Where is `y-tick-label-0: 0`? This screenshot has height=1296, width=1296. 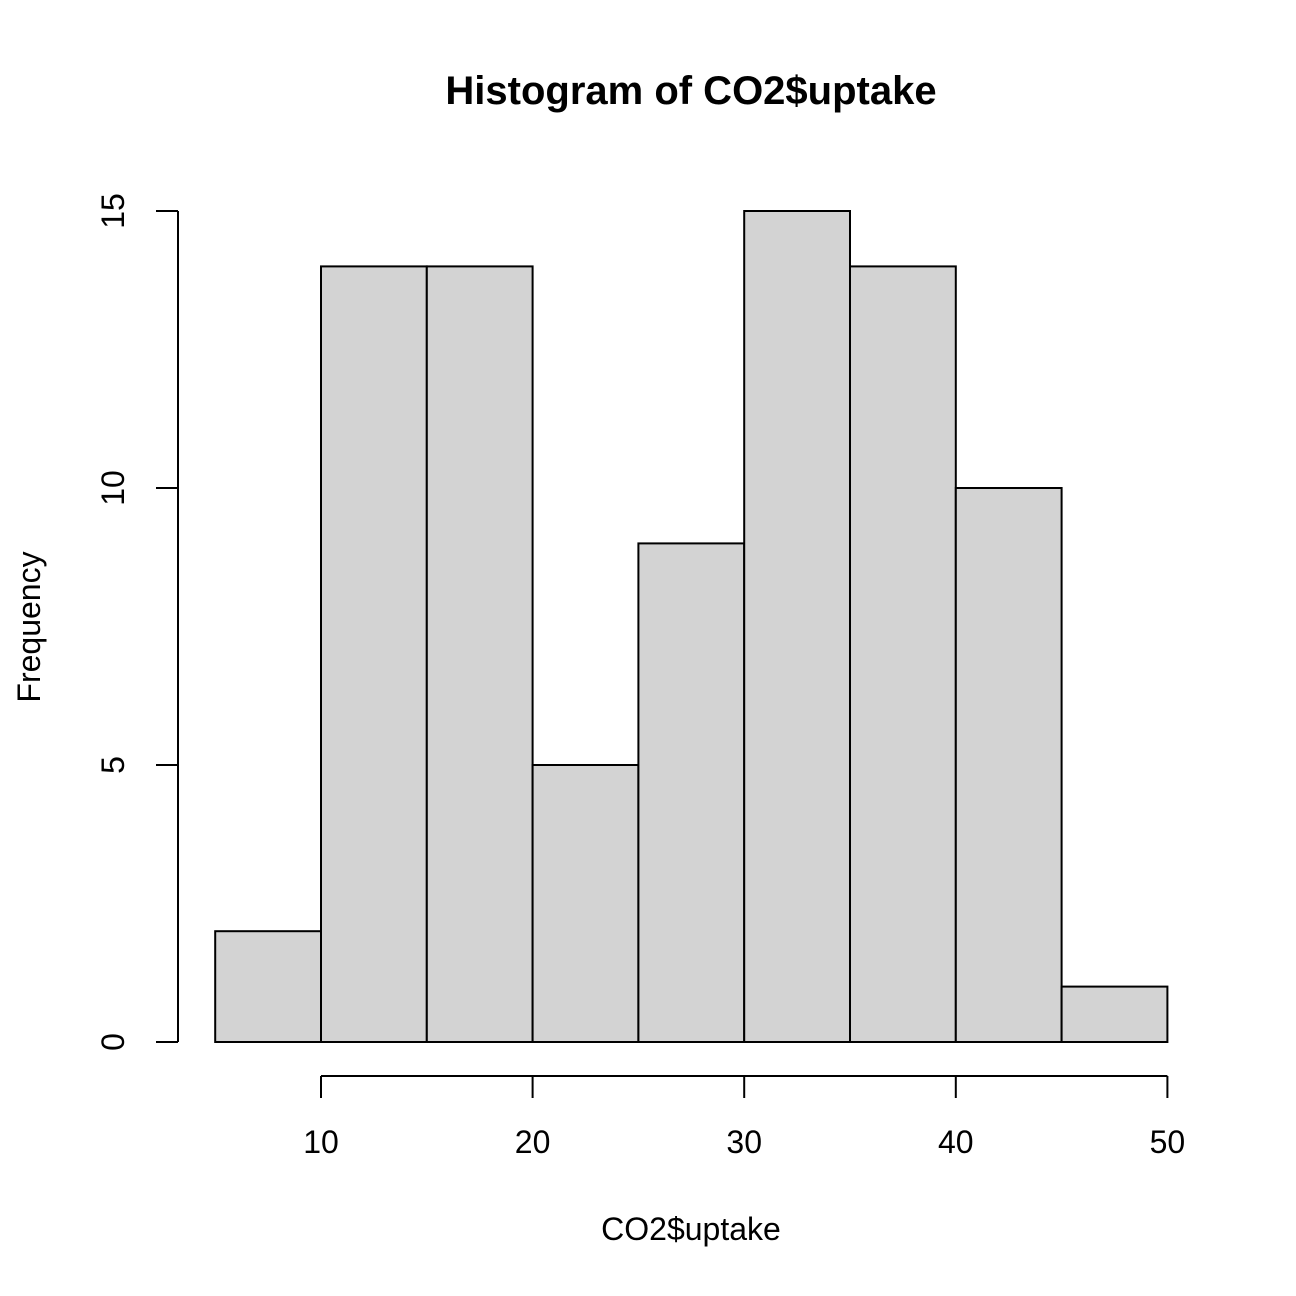 y-tick-label-0: 0 is located at coordinates (113, 1042).